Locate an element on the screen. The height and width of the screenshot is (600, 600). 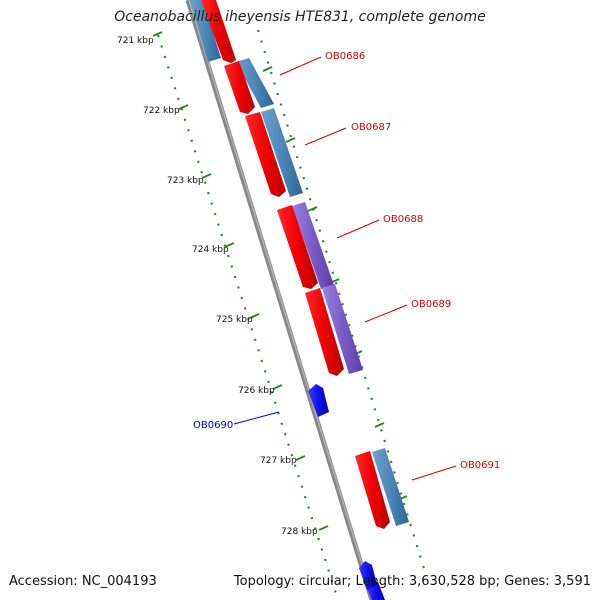
tick-label: 725 kbp is located at coordinates (234, 320).